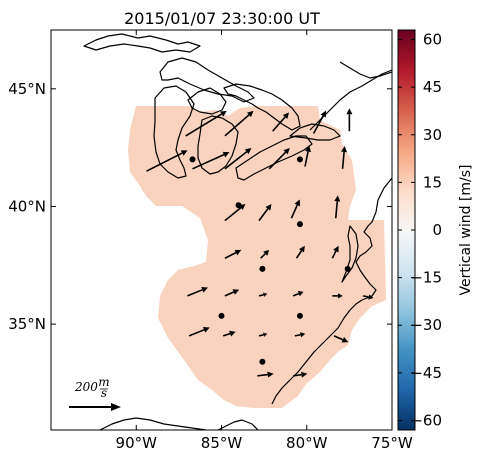  Describe the element at coordinates (222, 18) in the screenshot. I see `chart-title: 2015/01/07 23:30:00 UT` at that location.